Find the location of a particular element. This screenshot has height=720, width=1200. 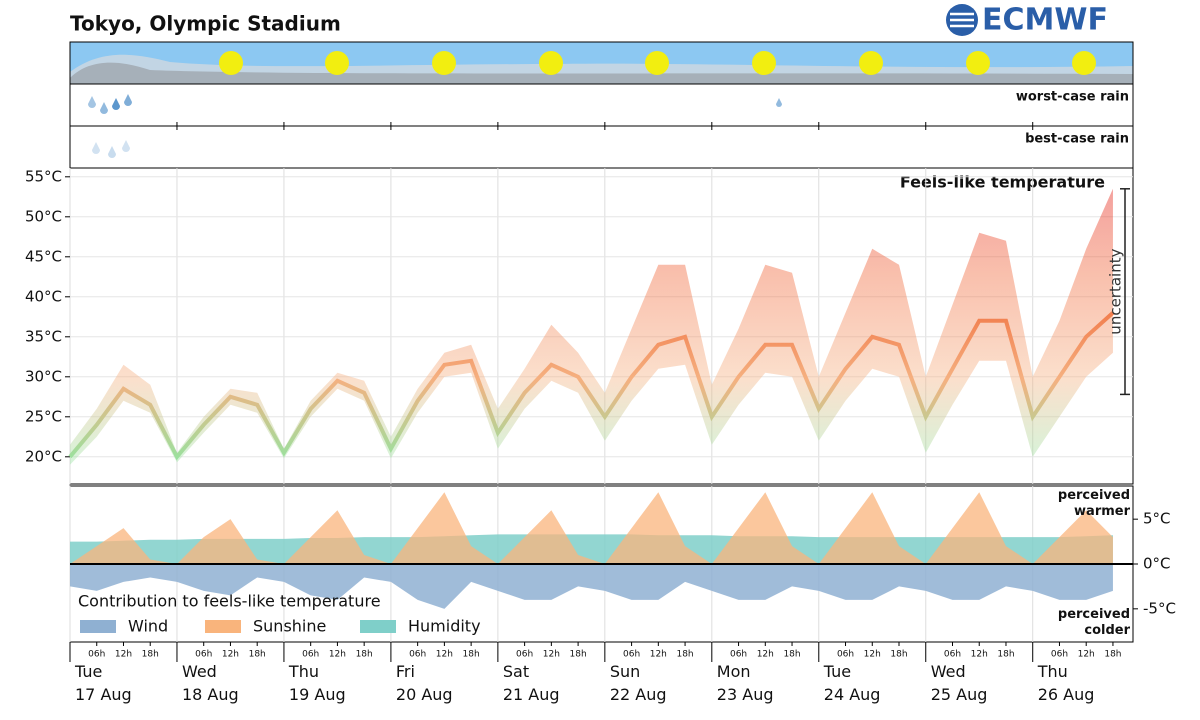

day-label: Sun 22 Aug is located at coordinates (638, 683).